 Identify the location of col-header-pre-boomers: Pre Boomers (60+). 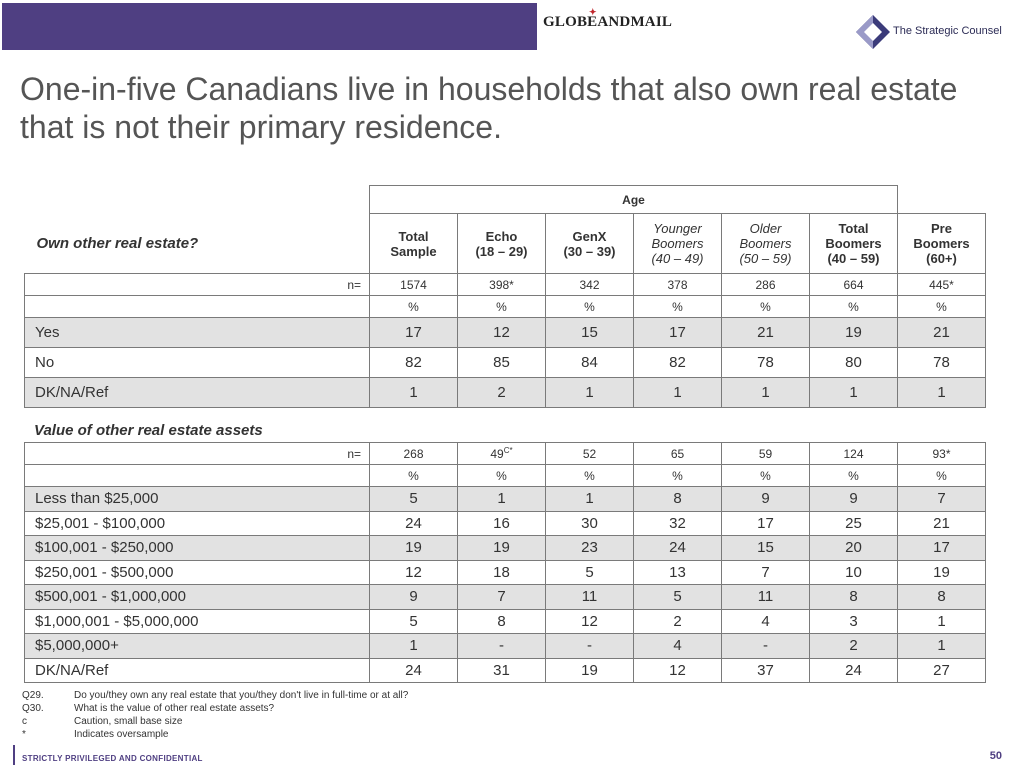
(941, 243).